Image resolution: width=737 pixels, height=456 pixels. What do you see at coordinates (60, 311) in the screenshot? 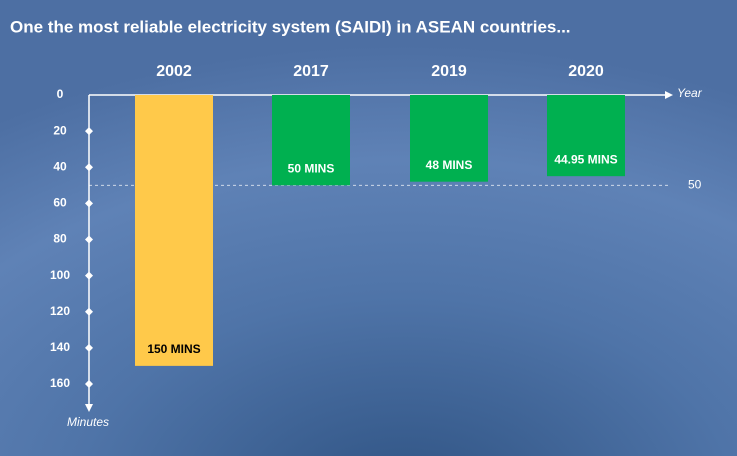
I see `y-tick-label: 120` at bounding box center [60, 311].